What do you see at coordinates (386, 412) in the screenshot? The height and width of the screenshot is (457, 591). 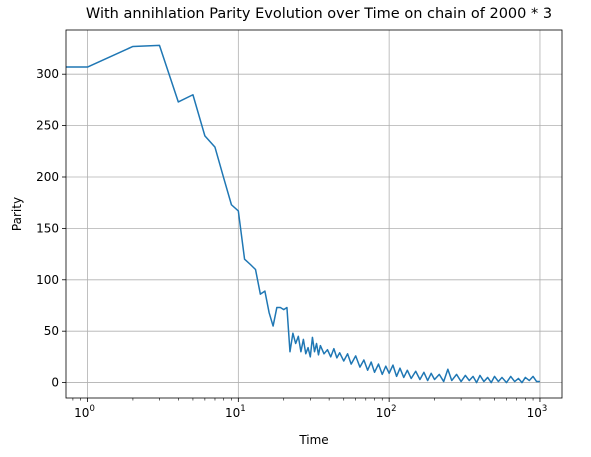 I see `x-tick-label: 10²` at bounding box center [386, 412].